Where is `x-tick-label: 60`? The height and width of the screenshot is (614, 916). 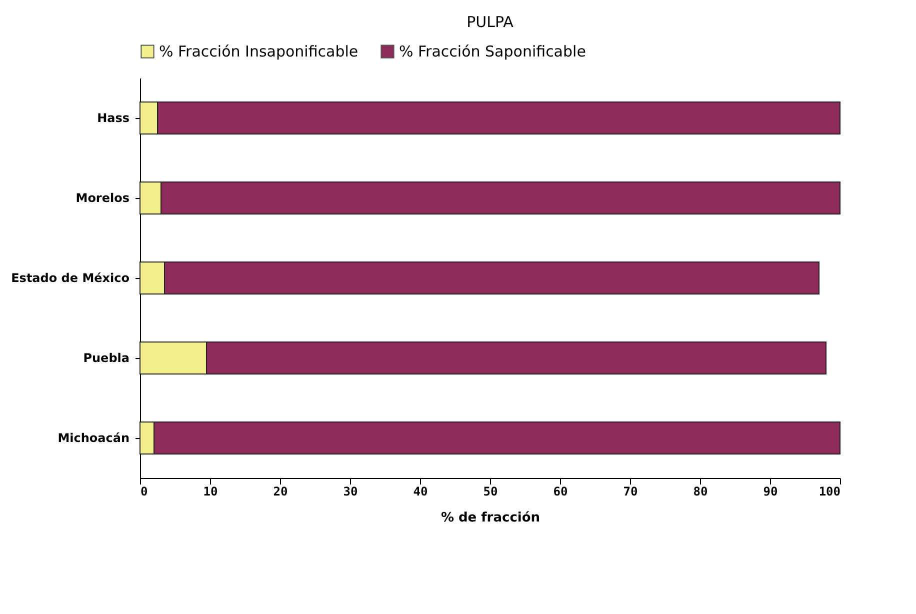
x-tick-label: 60 is located at coordinates (560, 491).